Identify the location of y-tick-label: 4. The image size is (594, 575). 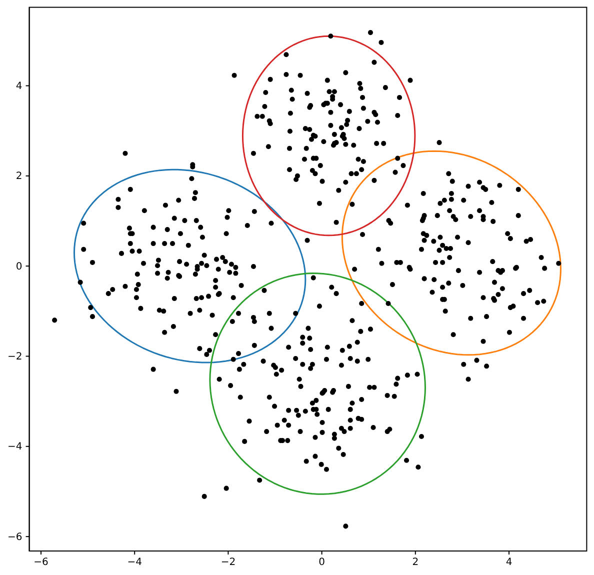
(19, 86).